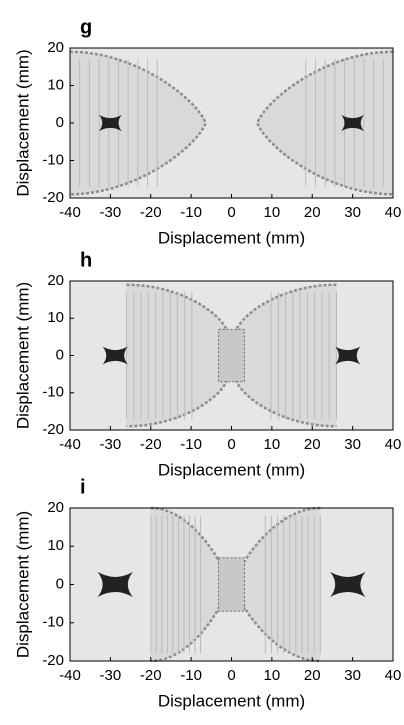  Describe the element at coordinates (83, 487) in the screenshot. I see `panel-label: i` at that location.